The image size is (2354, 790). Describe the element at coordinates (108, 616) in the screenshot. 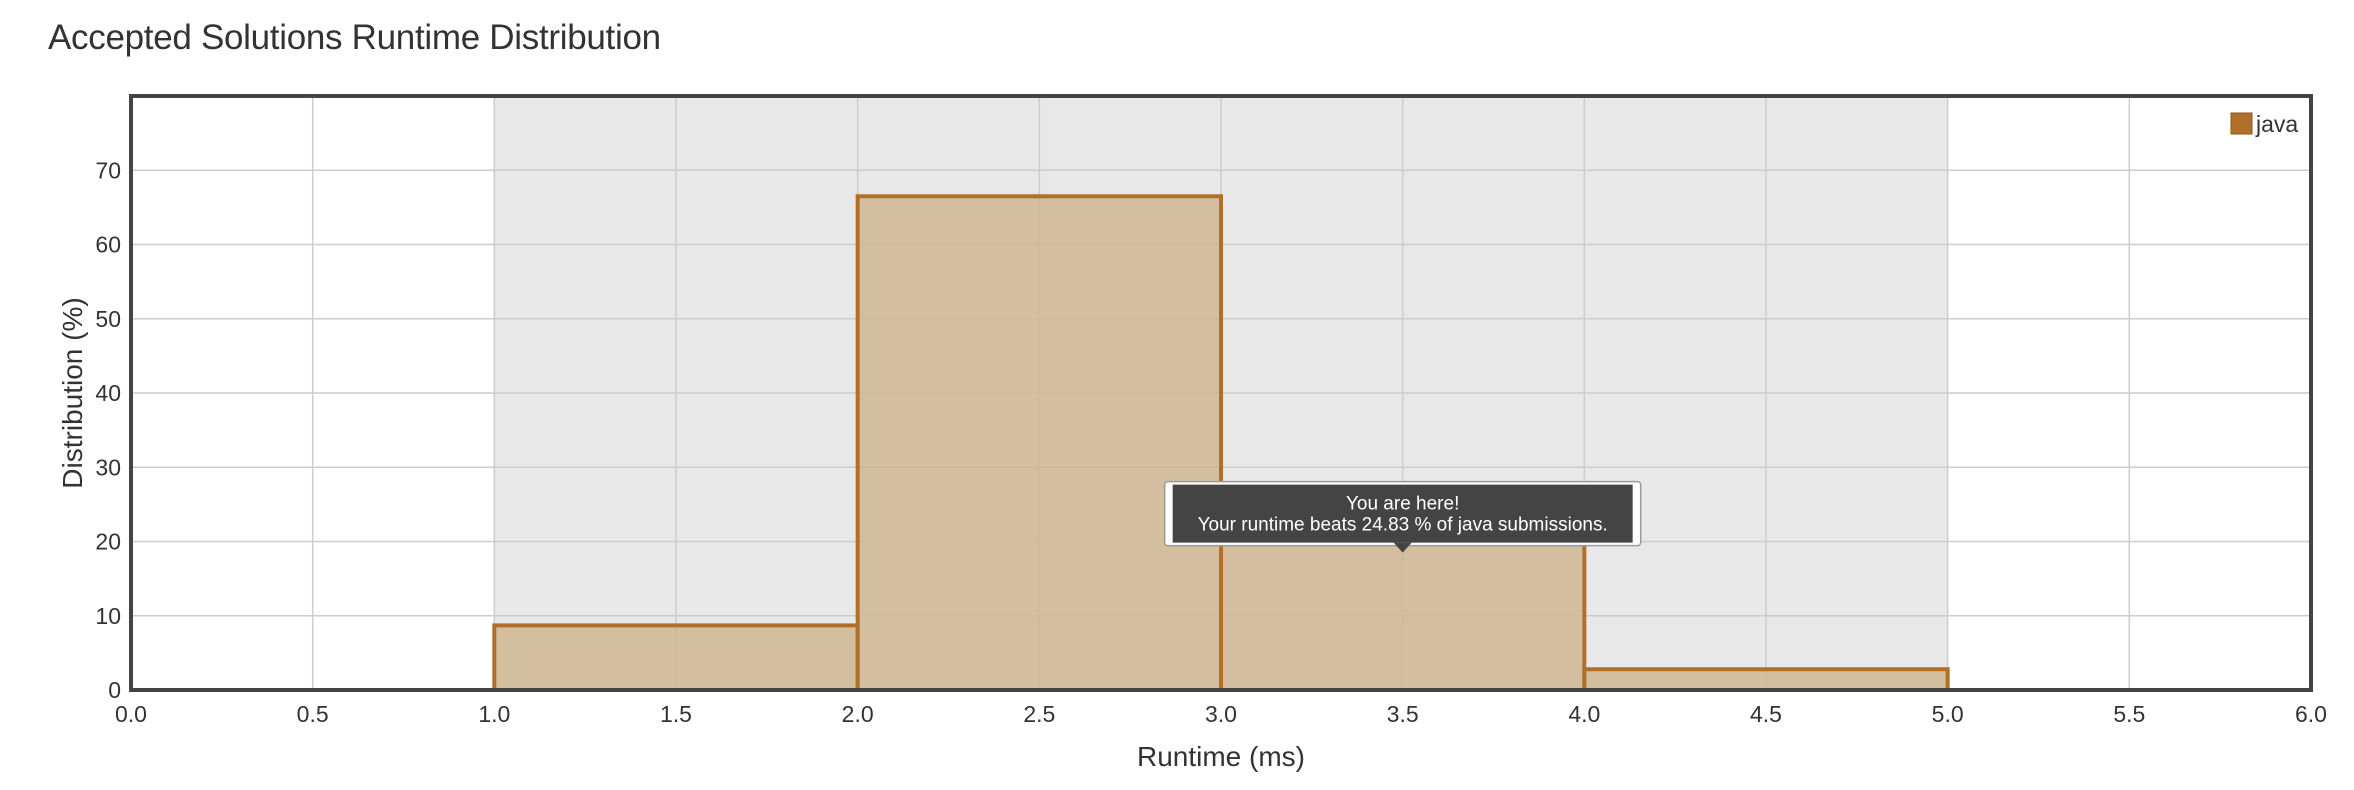

I see `y-tick-label: 10` at that location.